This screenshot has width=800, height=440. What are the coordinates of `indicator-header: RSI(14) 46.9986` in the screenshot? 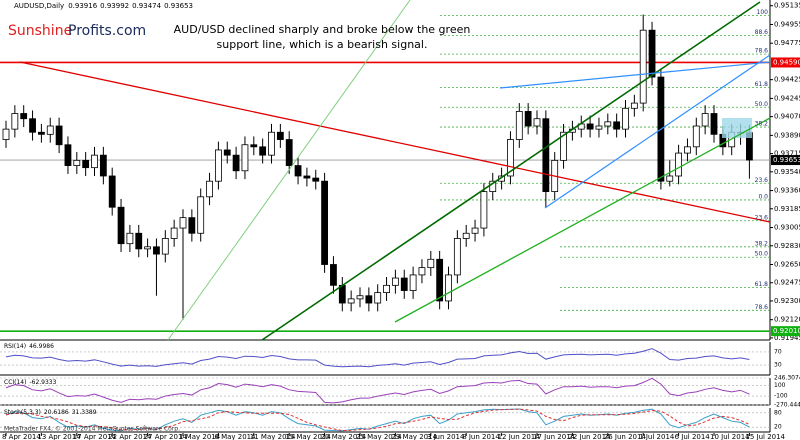 It's located at (29, 346).